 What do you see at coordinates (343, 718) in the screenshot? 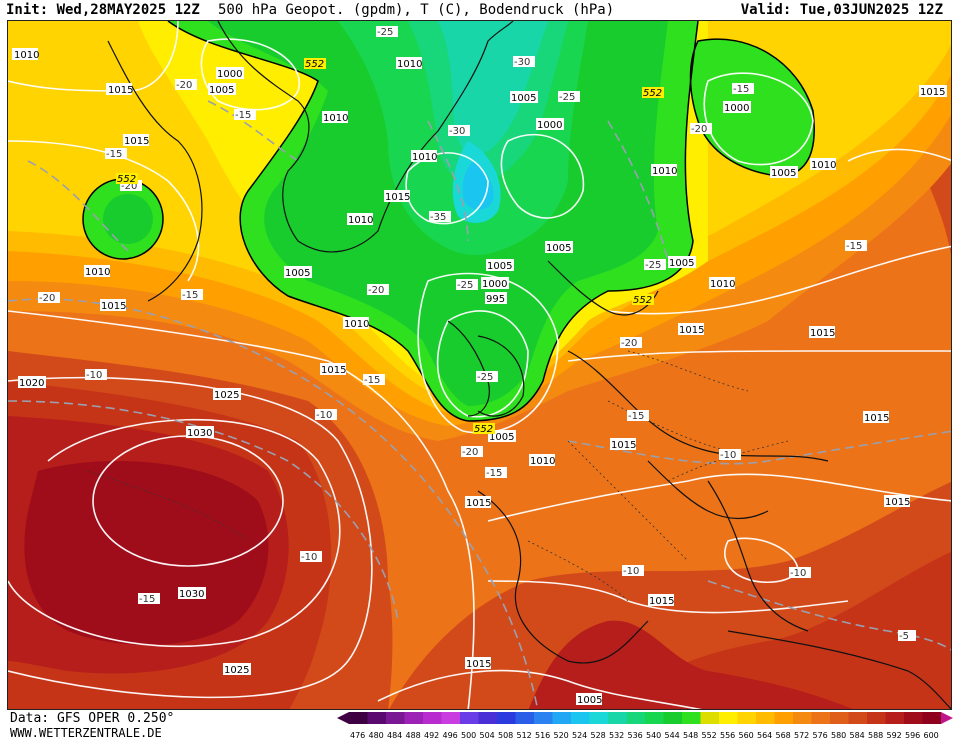
I see `legend-arrow-left` at bounding box center [343, 718].